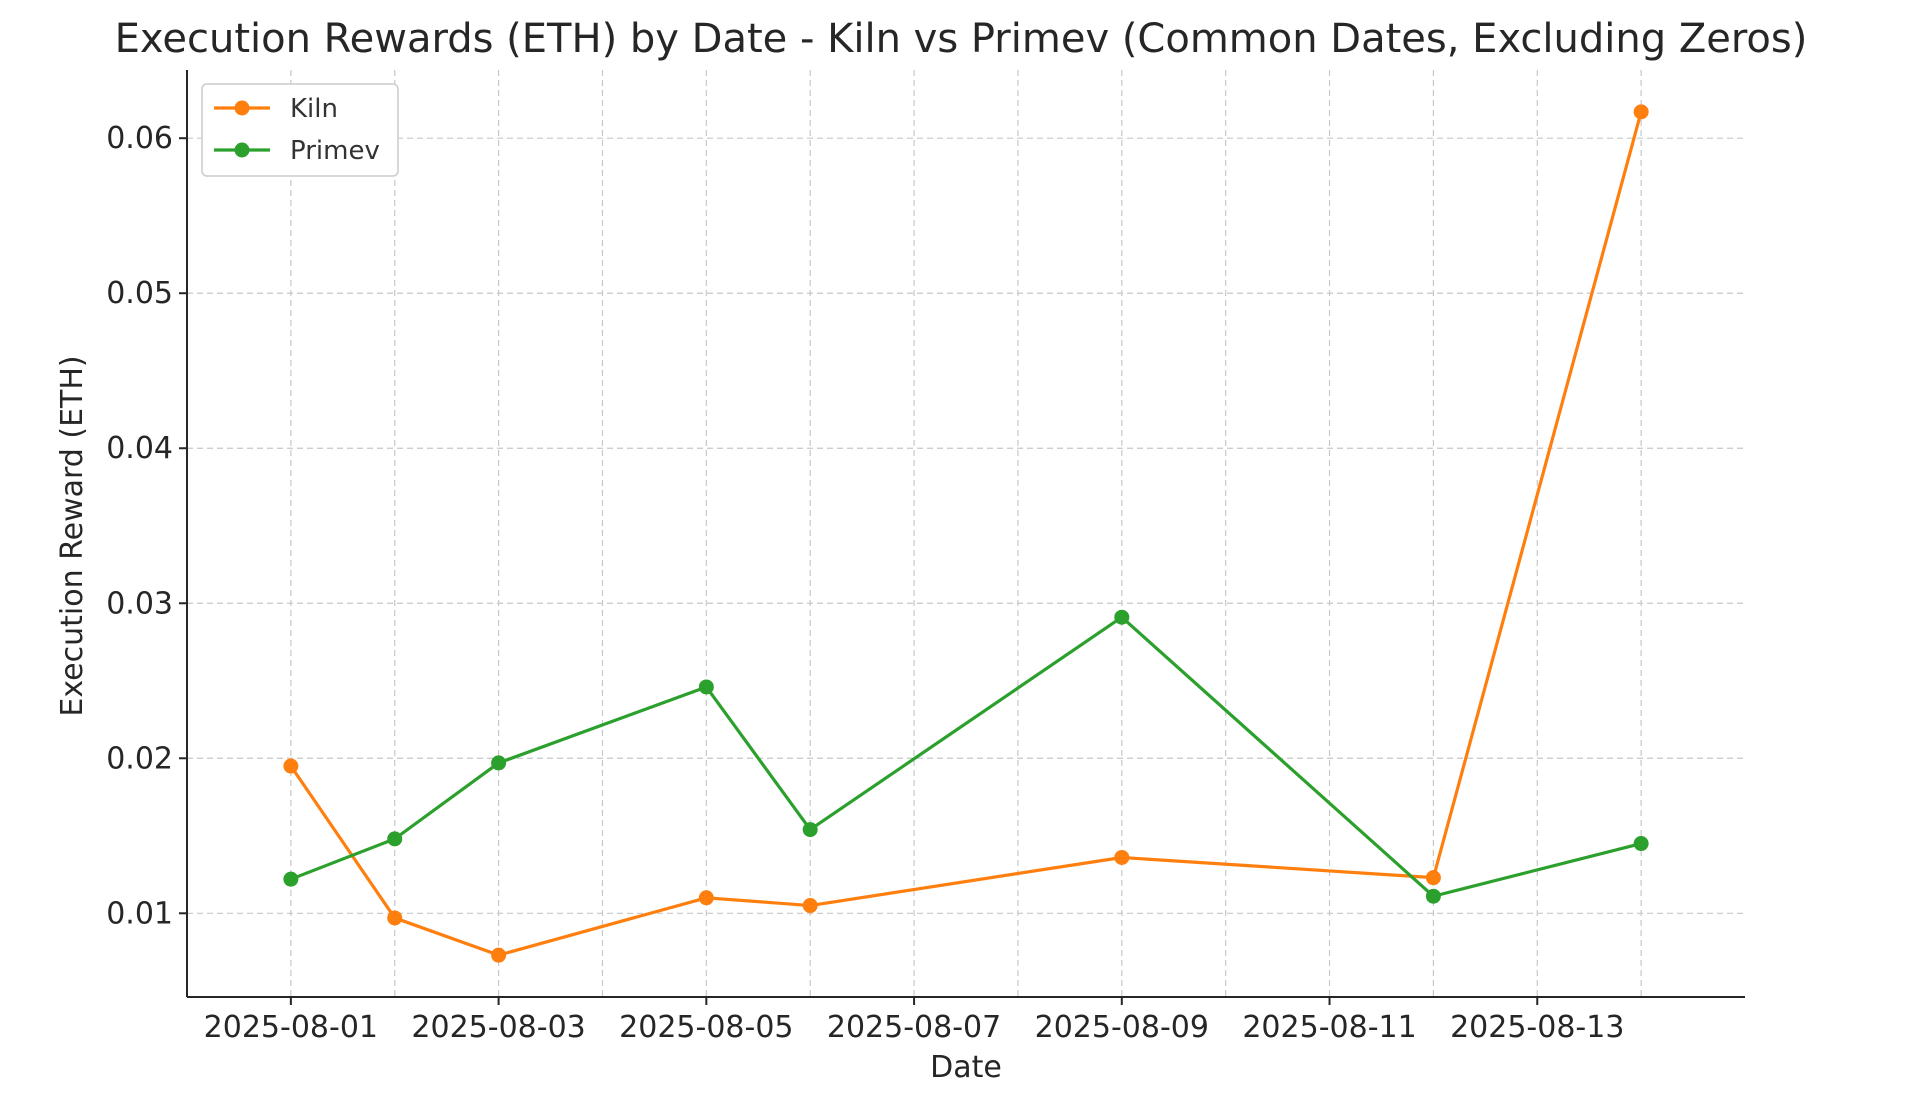 The height and width of the screenshot is (1101, 1922). What do you see at coordinates (72, 535) in the screenshot?
I see `y-axis-label: Execution Reward (ETH)` at bounding box center [72, 535].